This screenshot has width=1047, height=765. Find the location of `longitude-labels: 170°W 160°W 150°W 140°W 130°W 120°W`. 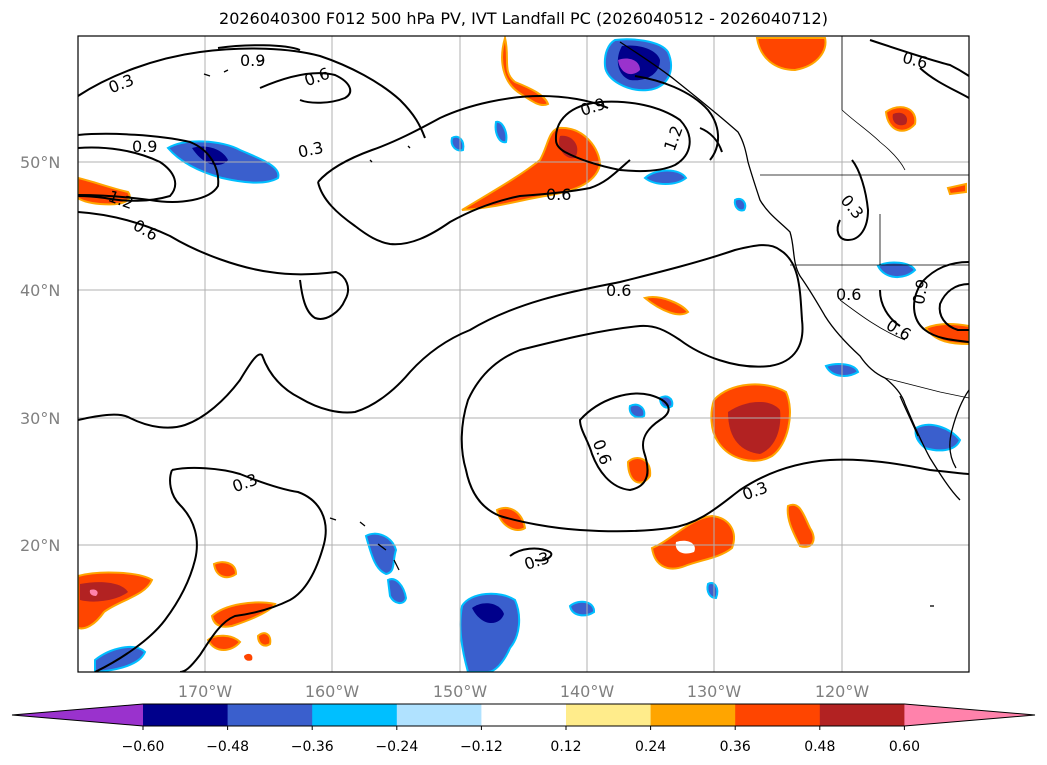

longitude-labels: 170°W 160°W 150°W 140°W 130°W 120°W is located at coordinates (524, 691).